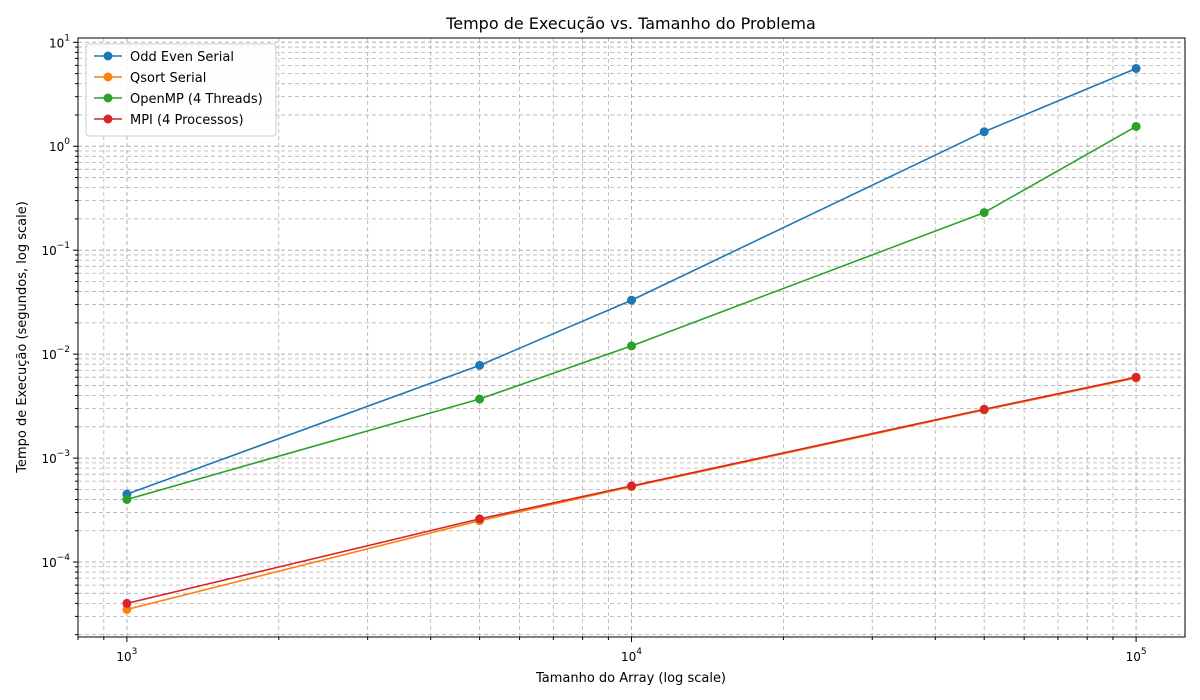 The image size is (1200, 700). Describe the element at coordinates (182, 57) in the screenshot. I see `legend-label: Odd Even Serial` at that location.